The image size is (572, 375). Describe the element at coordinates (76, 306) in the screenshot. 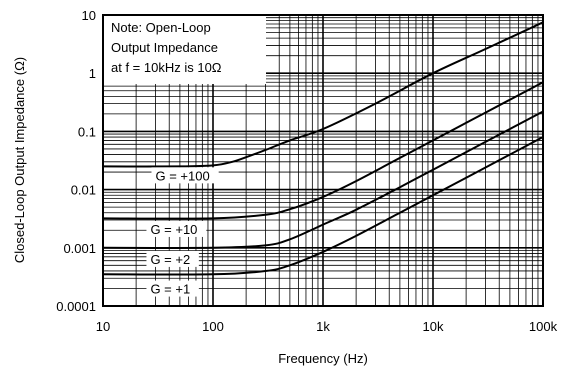

I see `y-tick-label: 0.0001` at that location.